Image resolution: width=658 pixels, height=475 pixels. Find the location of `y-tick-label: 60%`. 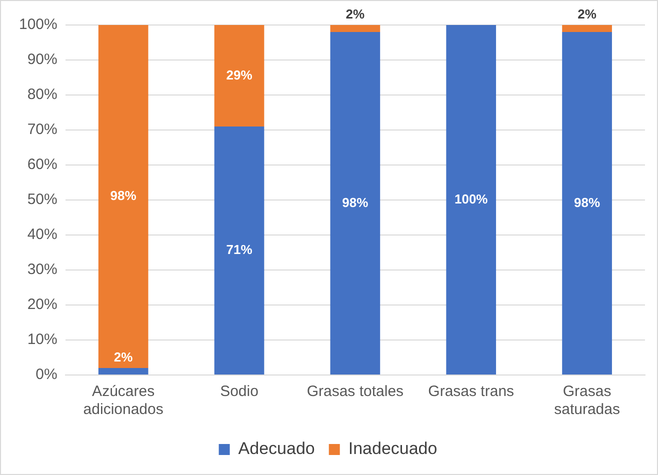

y-tick-label: 60% is located at coordinates (42, 165).